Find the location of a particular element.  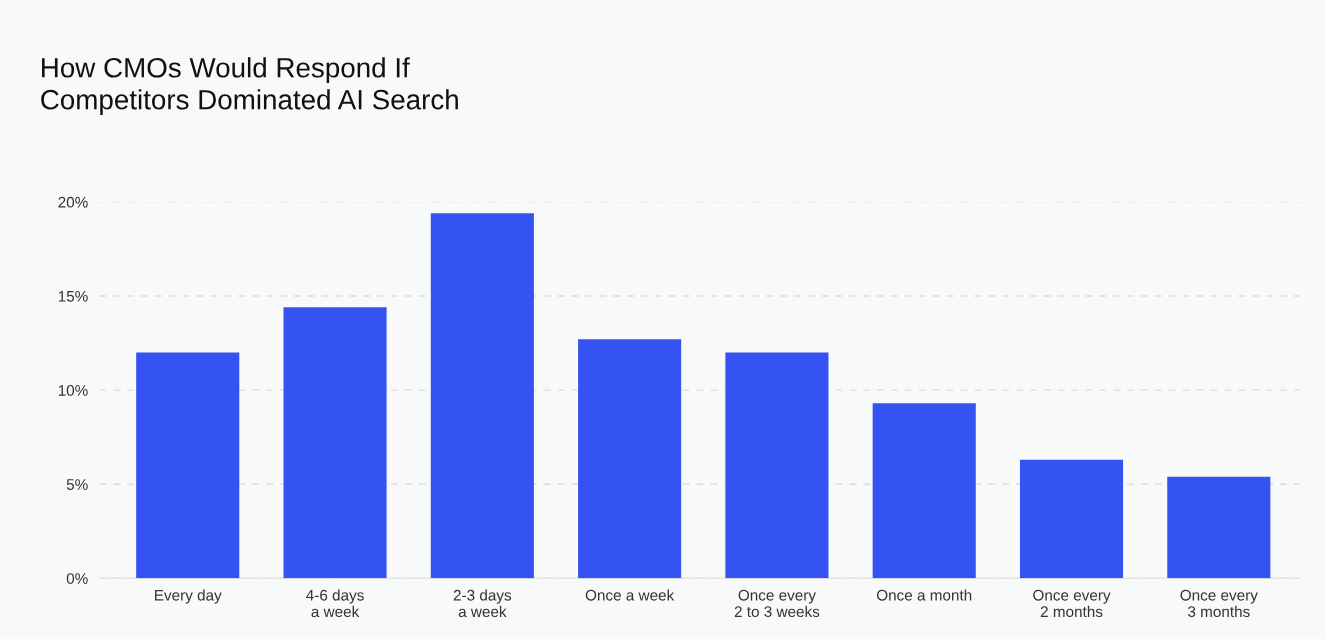

x-tick-label: 4-6 days a week is located at coordinates (335, 603).